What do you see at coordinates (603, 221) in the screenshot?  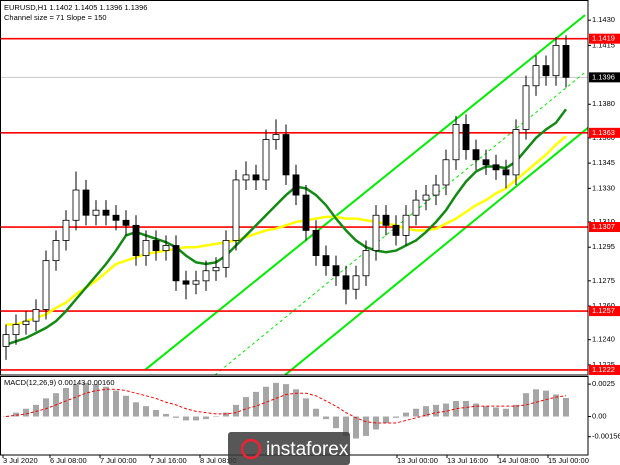 I see `y-tick-label: 1.1310` at bounding box center [603, 221].